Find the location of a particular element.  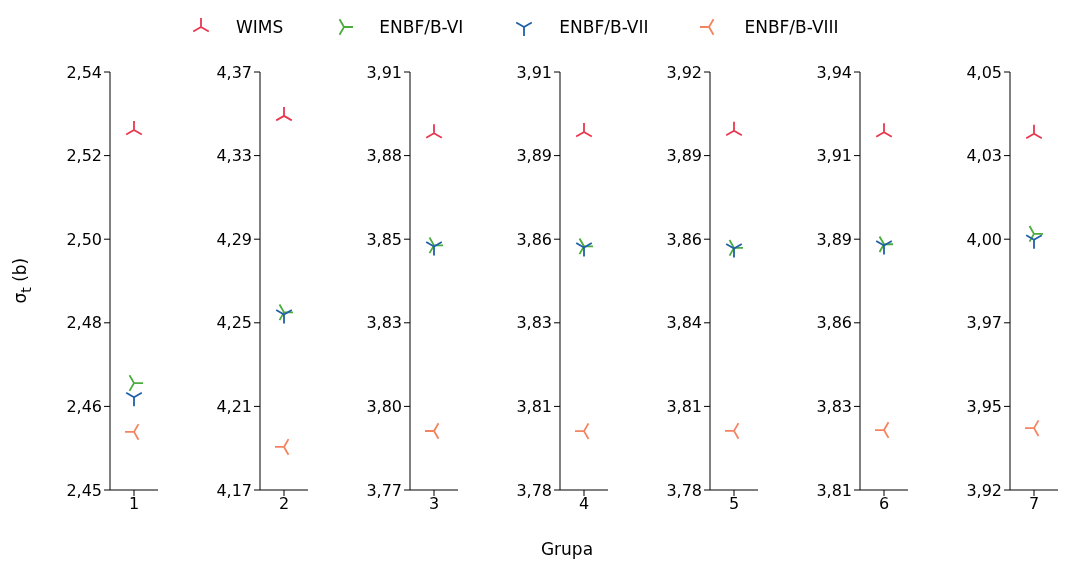

y-tick-label: 2,45 is located at coordinates (84, 490).